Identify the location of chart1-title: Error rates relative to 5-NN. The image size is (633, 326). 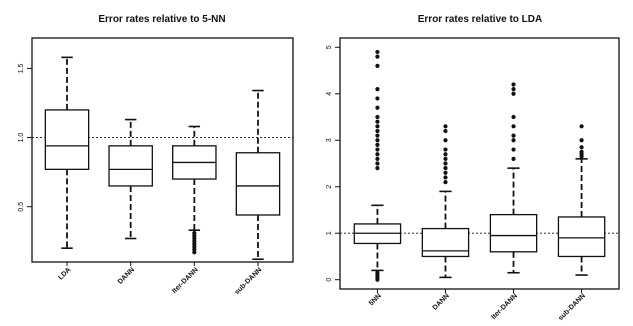
(161, 19).